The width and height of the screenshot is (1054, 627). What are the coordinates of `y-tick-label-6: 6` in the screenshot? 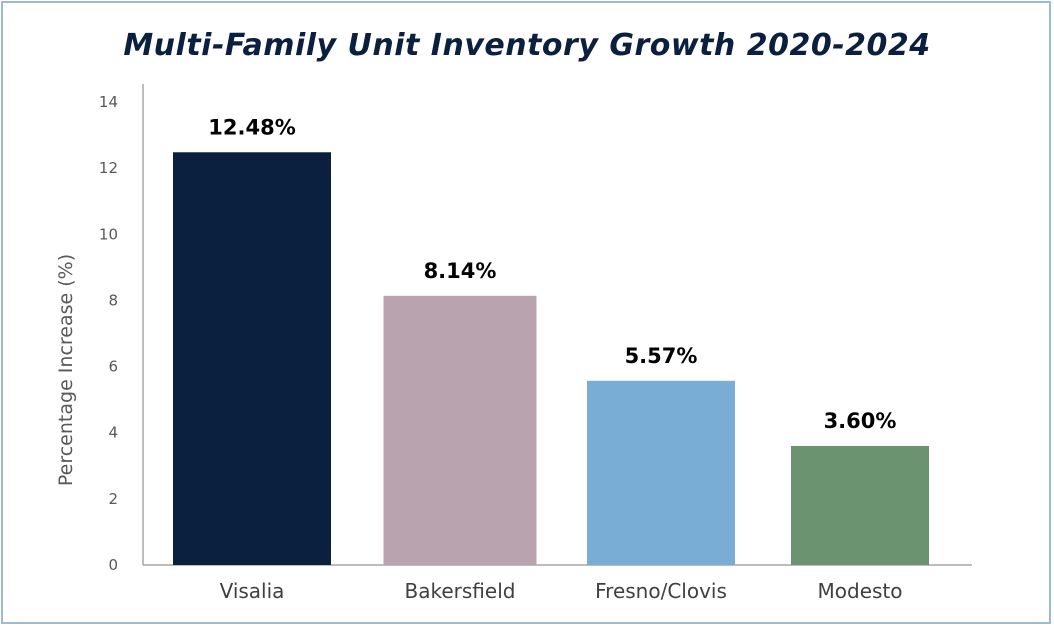 It's located at (113, 367).